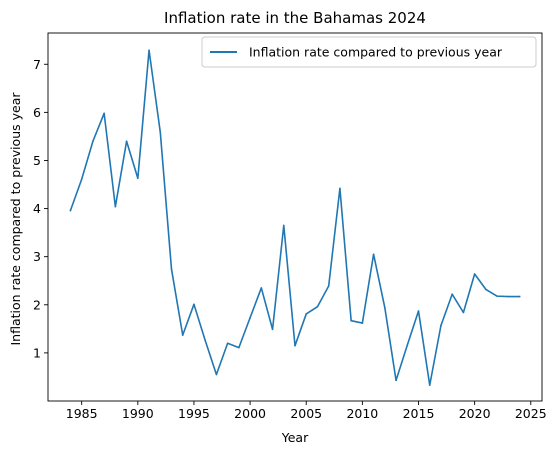 The width and height of the screenshot is (560, 455). What do you see at coordinates (475, 413) in the screenshot?
I see `x-tick-label: 2020` at bounding box center [475, 413].